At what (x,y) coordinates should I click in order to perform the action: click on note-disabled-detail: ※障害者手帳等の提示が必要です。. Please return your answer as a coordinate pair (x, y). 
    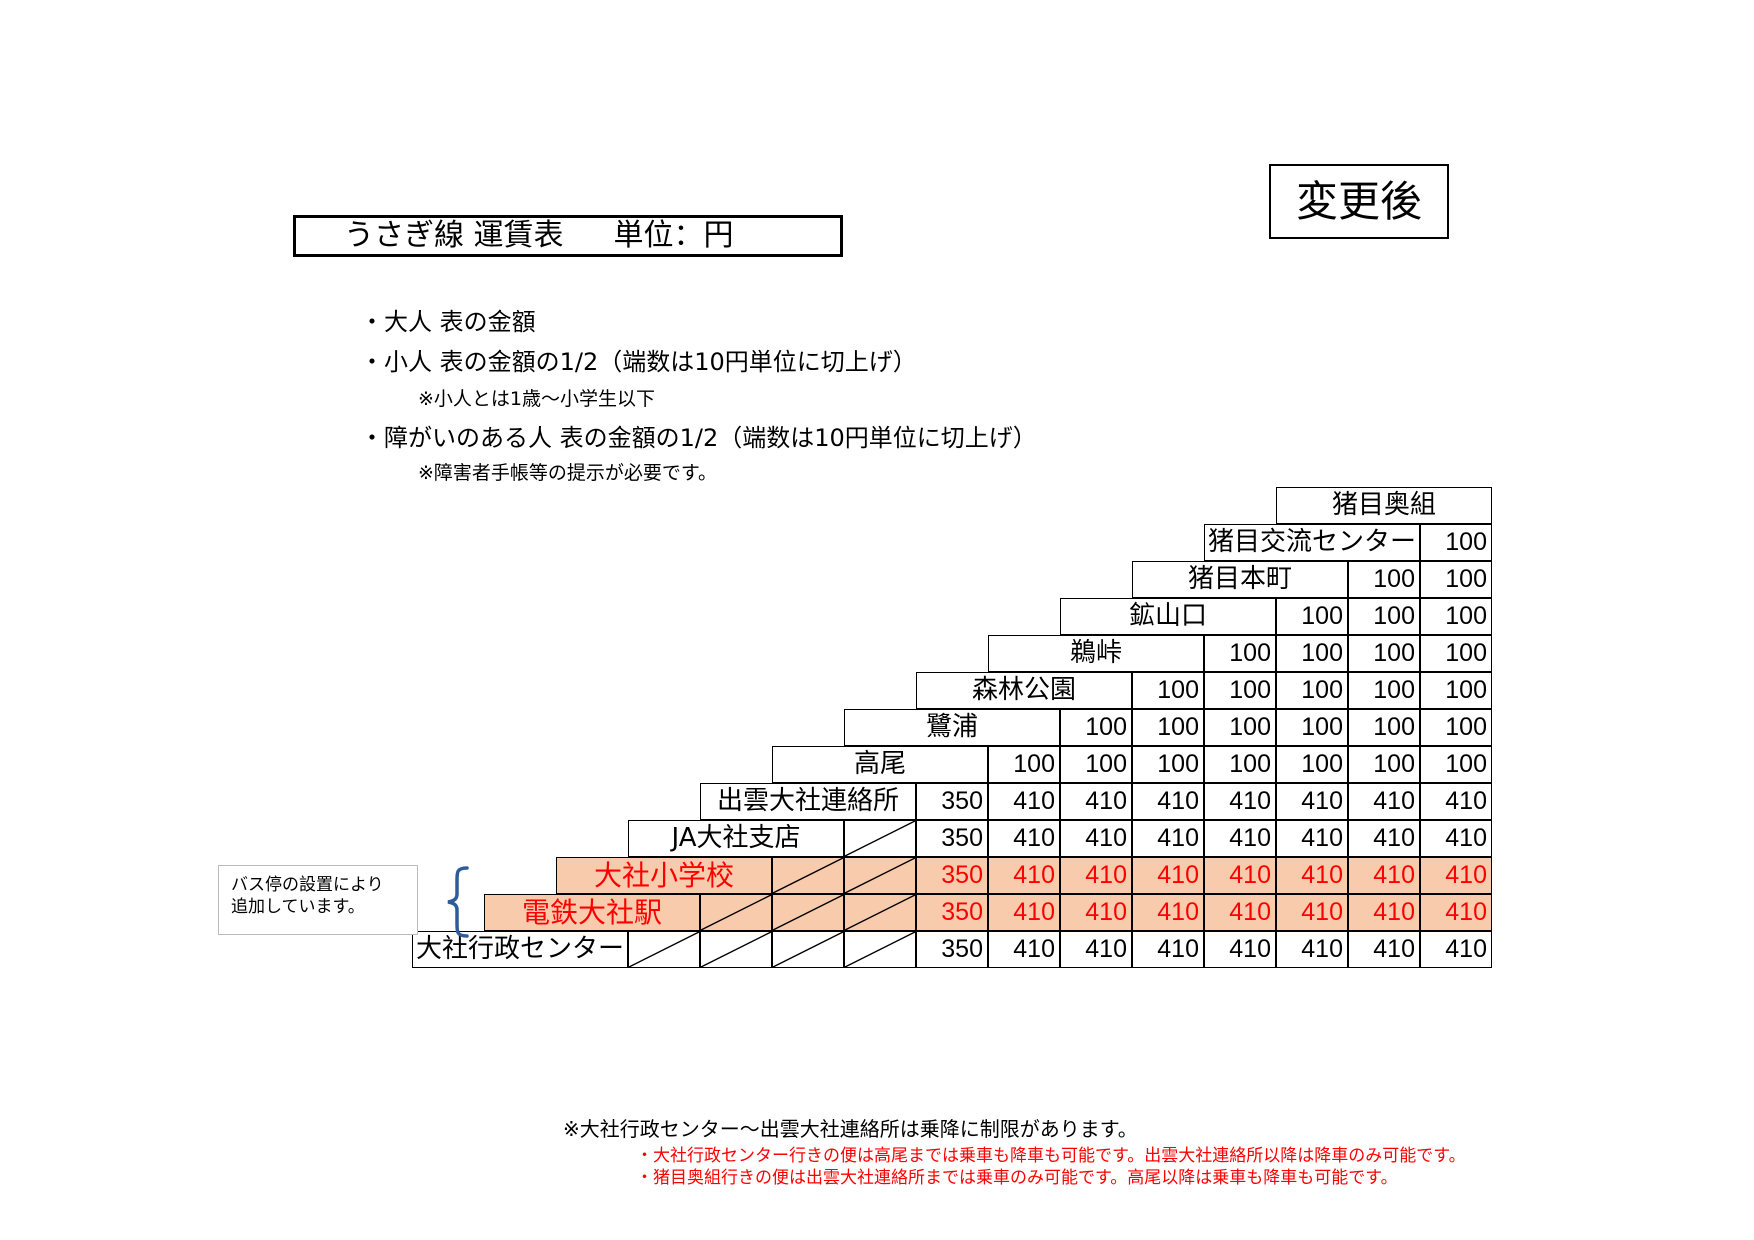
    Looking at the image, I should click on (568, 473).